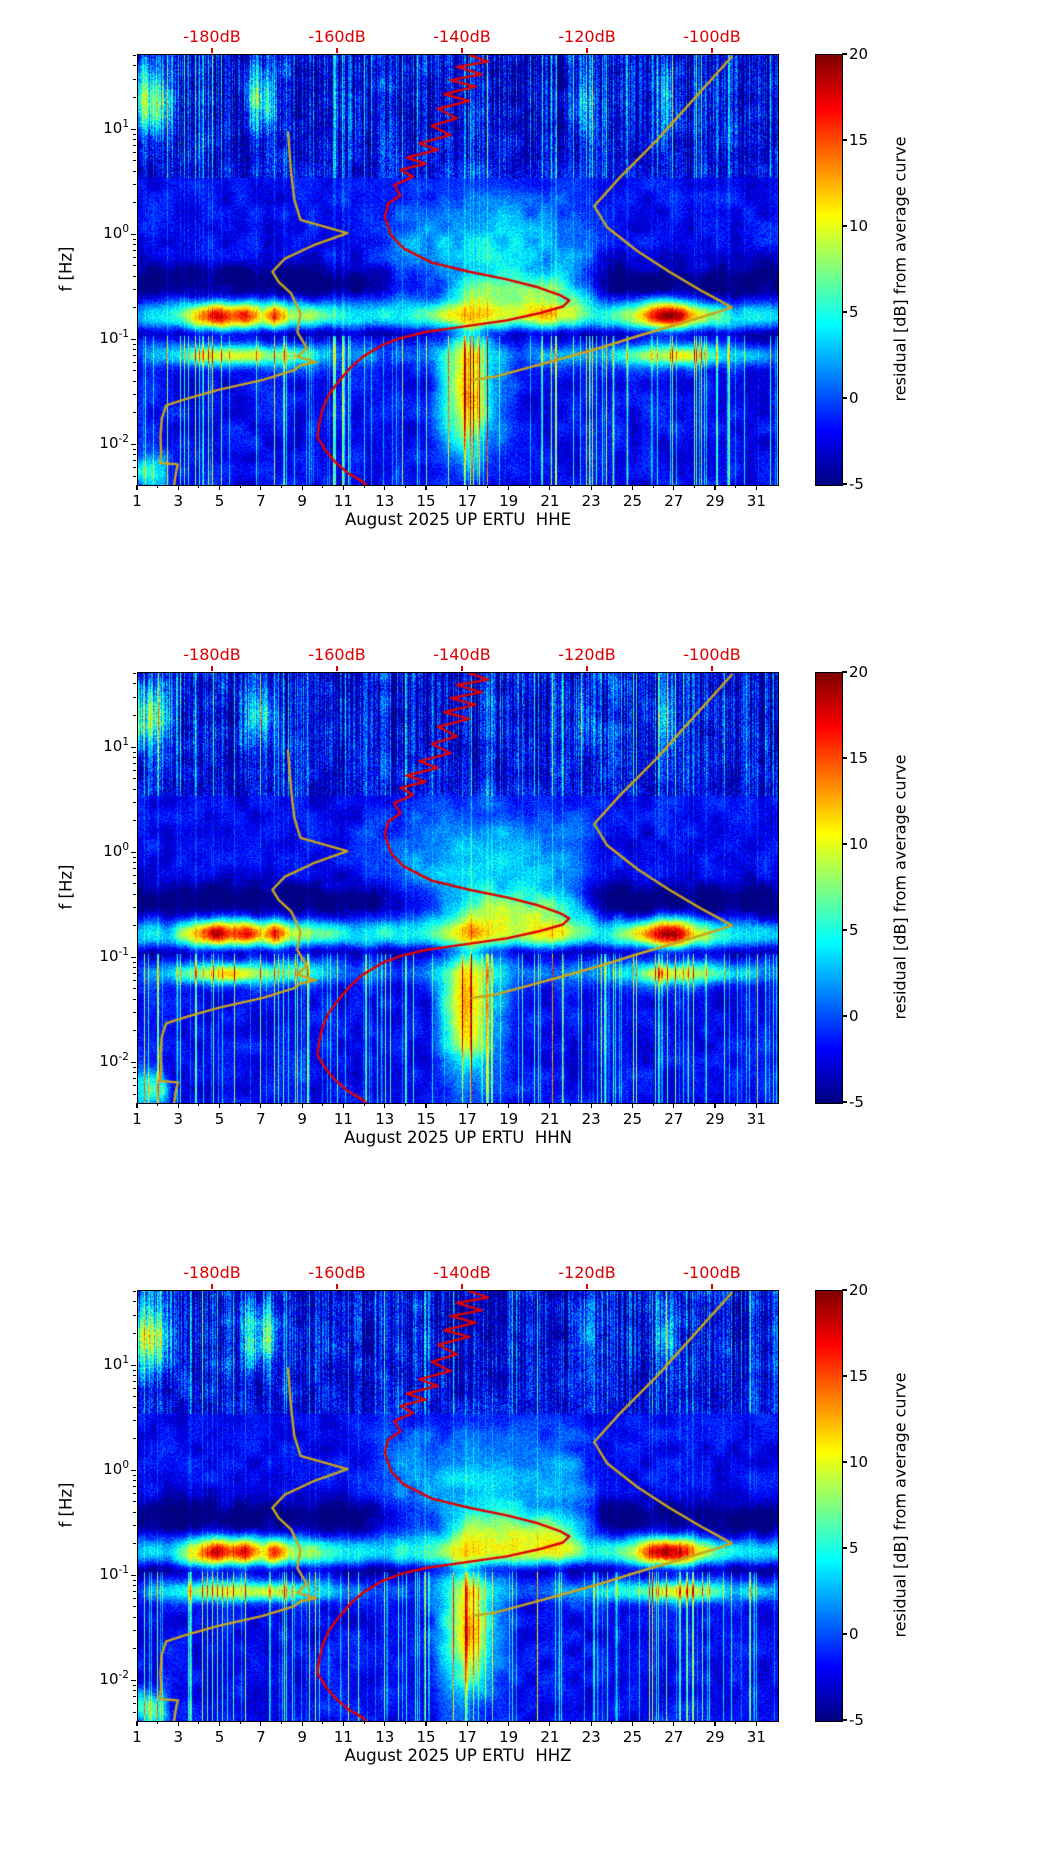  I want to click on x-tick-label: 1, so click(137, 1737).